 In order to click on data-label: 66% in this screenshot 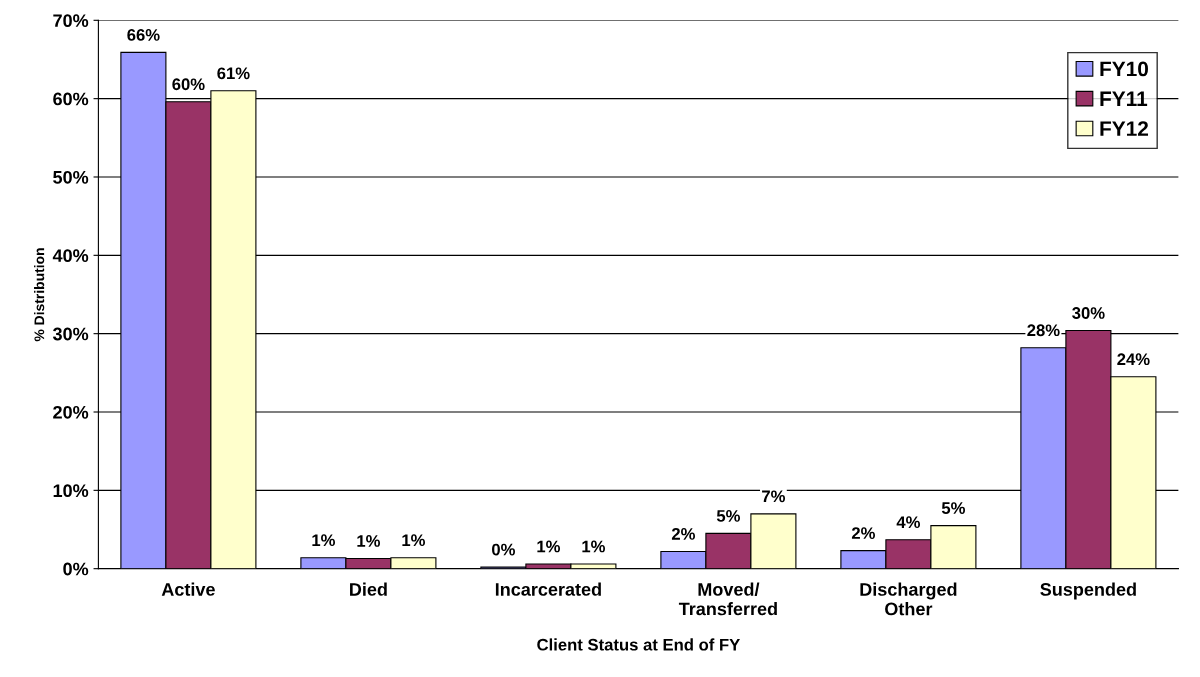, I will do `click(143, 35)`.